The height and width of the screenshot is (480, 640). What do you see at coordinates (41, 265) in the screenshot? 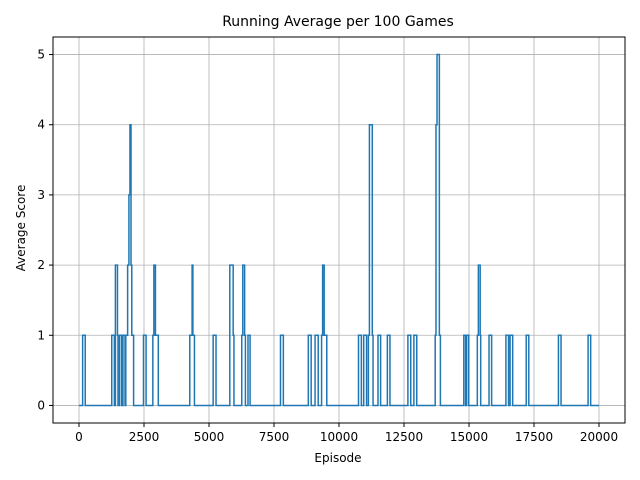
I see `y-tick-label: 2` at bounding box center [41, 265].